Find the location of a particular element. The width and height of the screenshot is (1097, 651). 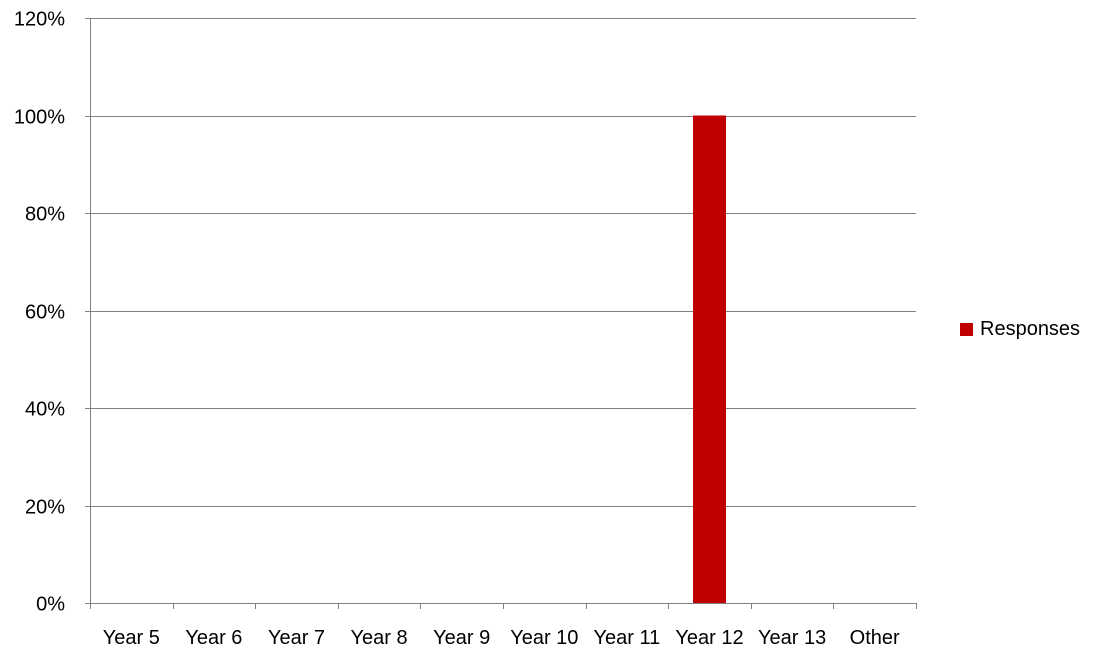

y-tick-labels: 0% 20% 40% 60% 80% 100% 120% is located at coordinates (39, 312).